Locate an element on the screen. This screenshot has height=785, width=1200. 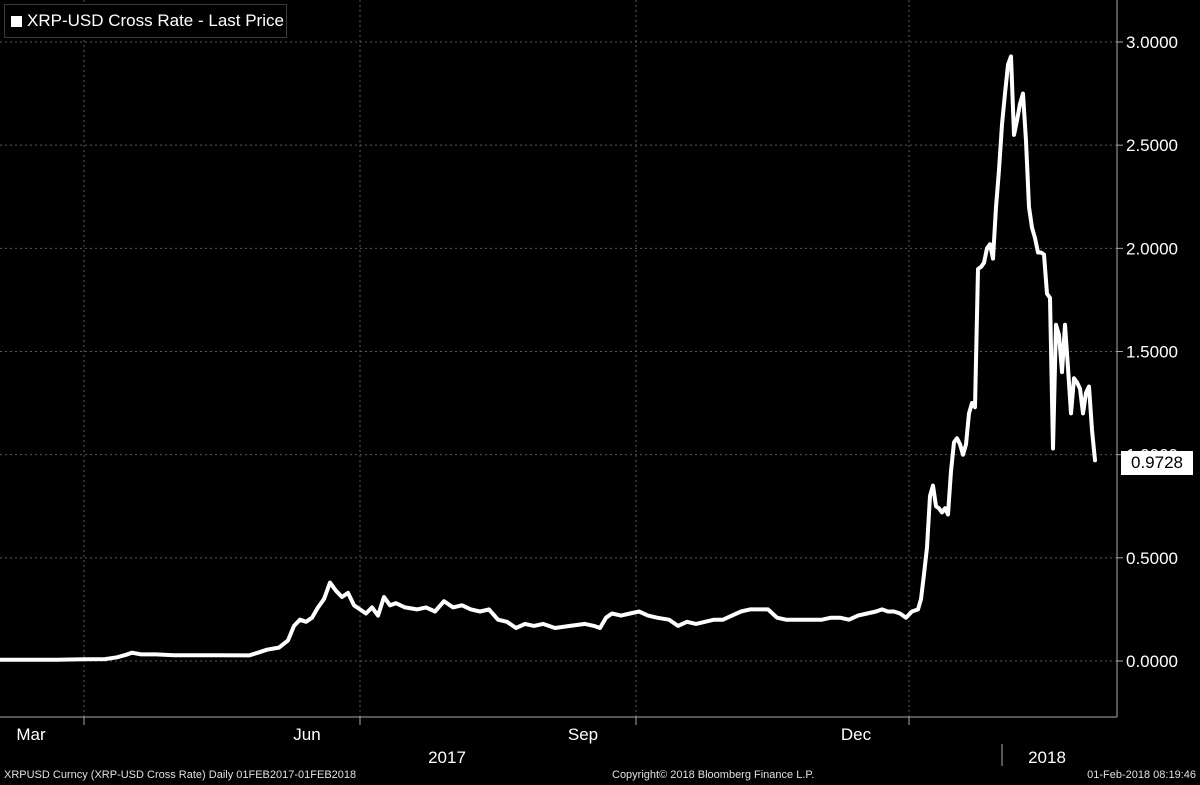
footer-copyright: Copyright© 2018 Bloomberg Finance L.P. is located at coordinates (713, 775).